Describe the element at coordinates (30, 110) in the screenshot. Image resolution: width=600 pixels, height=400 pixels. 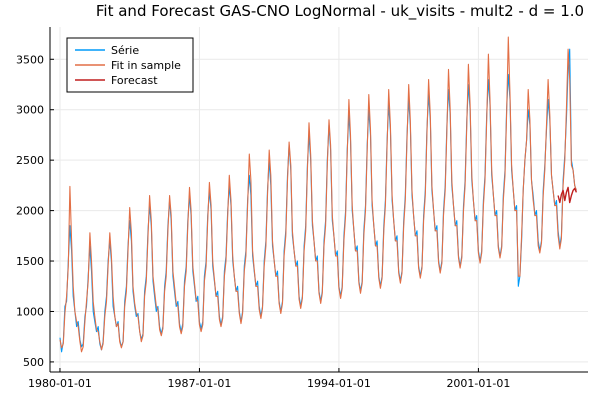
I see `y-tick-label: 3000` at that location.